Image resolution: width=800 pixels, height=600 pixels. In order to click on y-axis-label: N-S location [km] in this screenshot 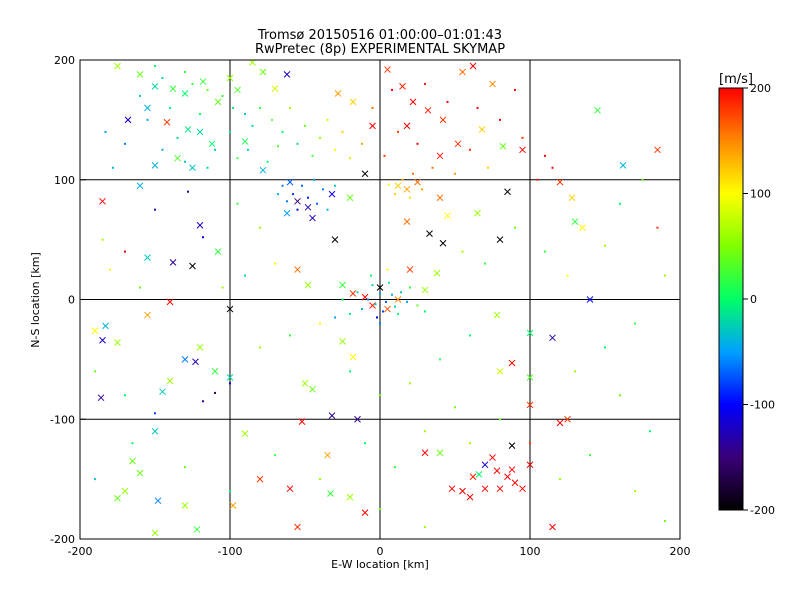, I will do `click(35, 300)`.